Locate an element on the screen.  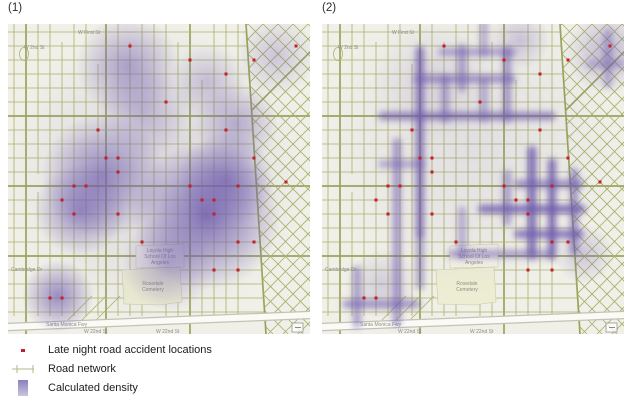
density-swatch-icon is located at coordinates (23, 388).